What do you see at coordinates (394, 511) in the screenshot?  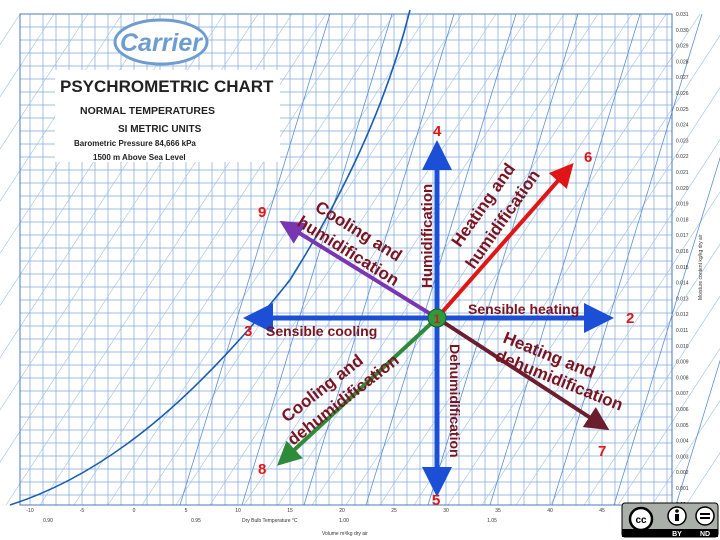 I see `x-tick-label: 25` at bounding box center [394, 511].